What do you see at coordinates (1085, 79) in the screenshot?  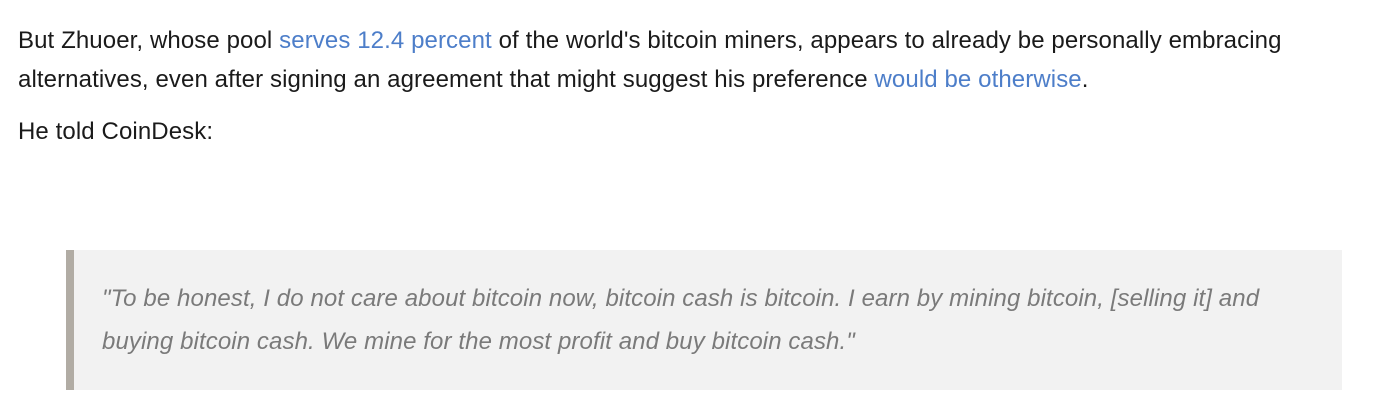 I see `paragraph-text-end: .` at bounding box center [1085, 79].